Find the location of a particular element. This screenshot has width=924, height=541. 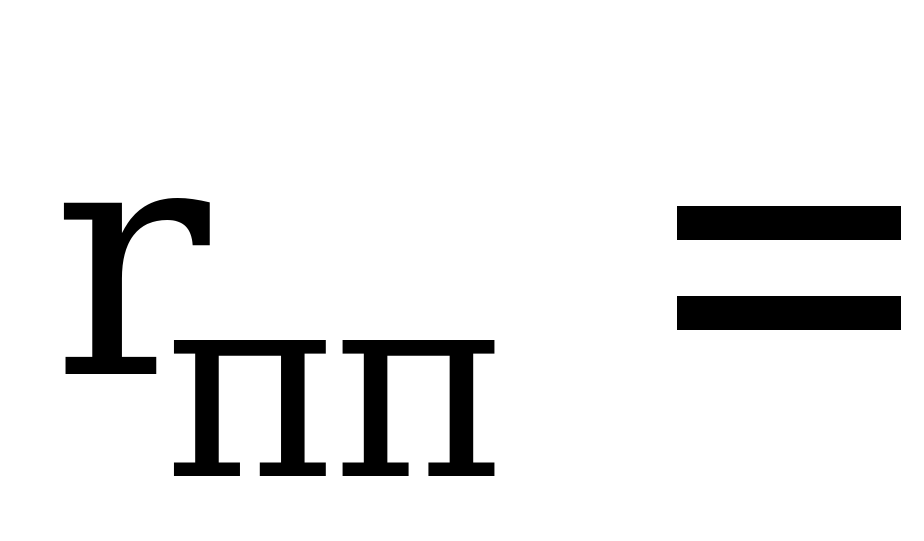

formula-base-symbol: r is located at coordinates (131, 260).